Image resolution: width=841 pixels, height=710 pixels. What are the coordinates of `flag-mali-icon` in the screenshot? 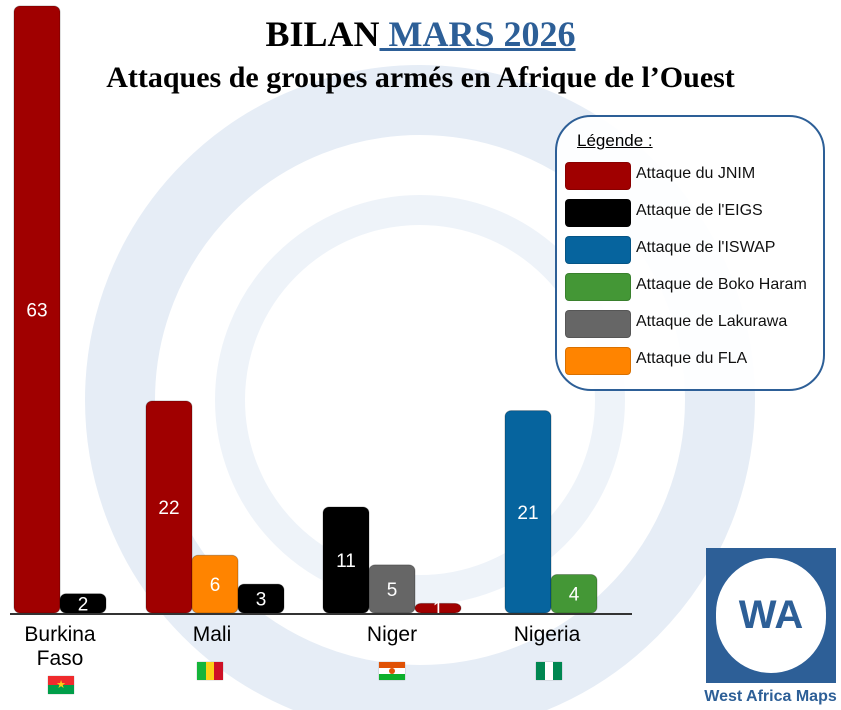 It's located at (210, 671).